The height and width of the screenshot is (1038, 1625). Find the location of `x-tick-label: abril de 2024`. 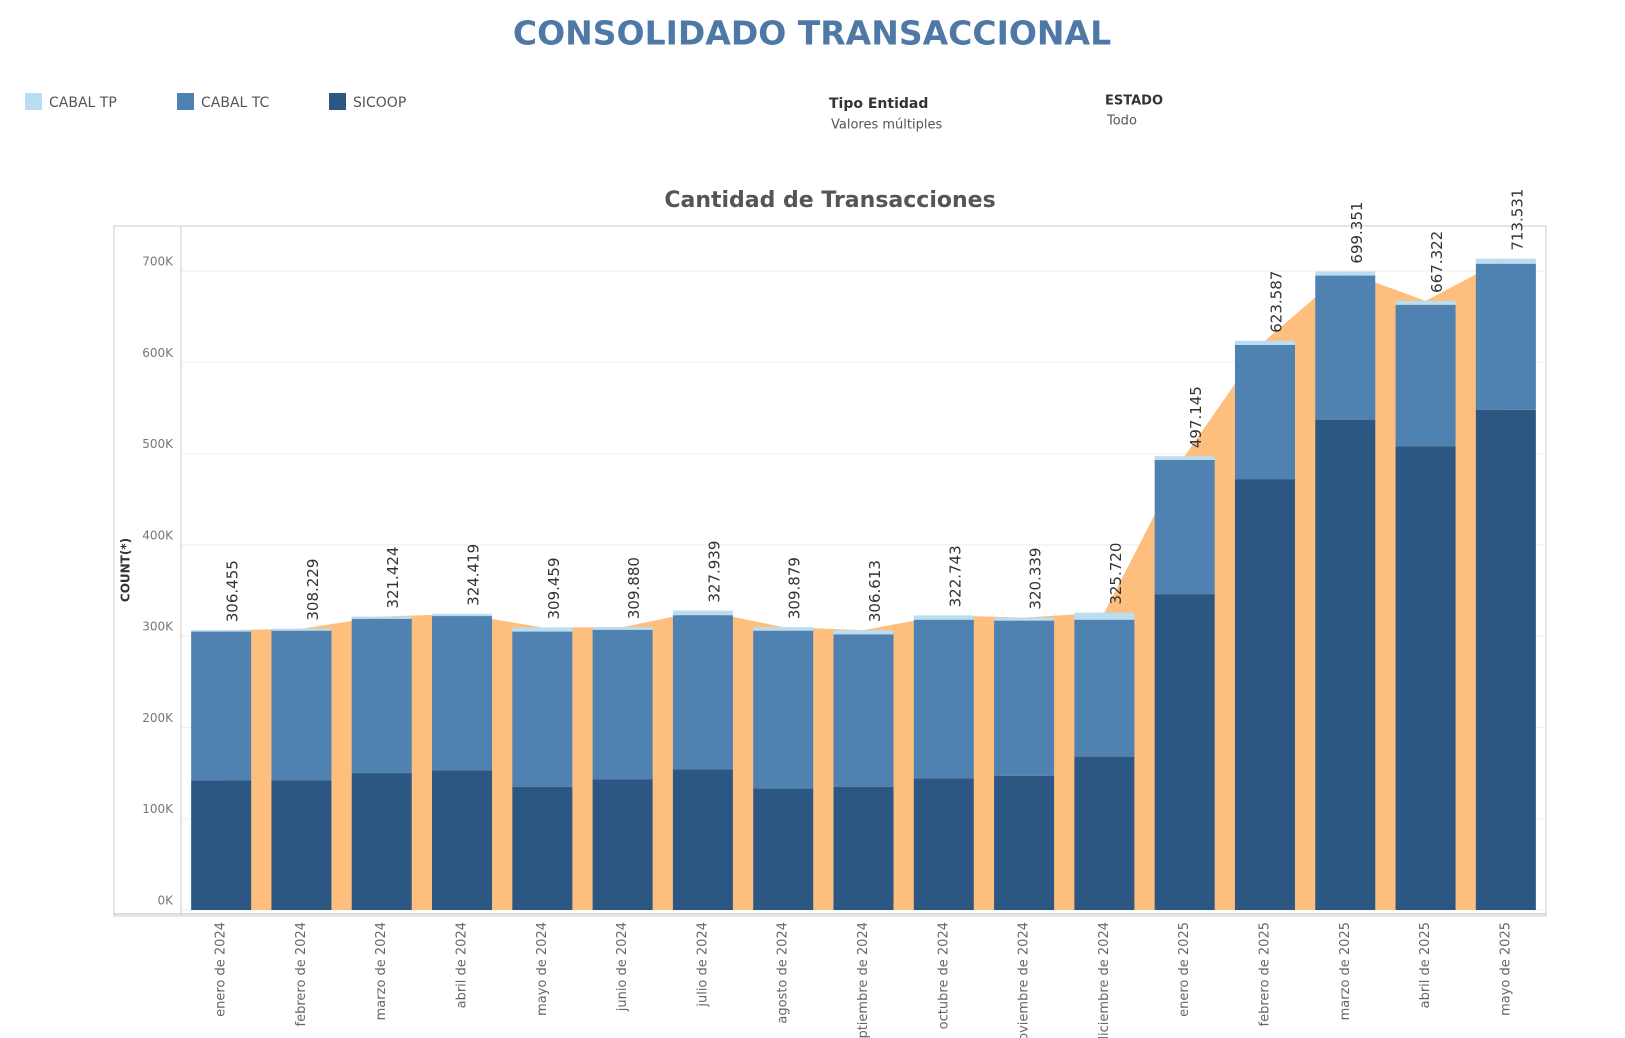

x-tick-label: abril de 2024 is located at coordinates (462, 965).